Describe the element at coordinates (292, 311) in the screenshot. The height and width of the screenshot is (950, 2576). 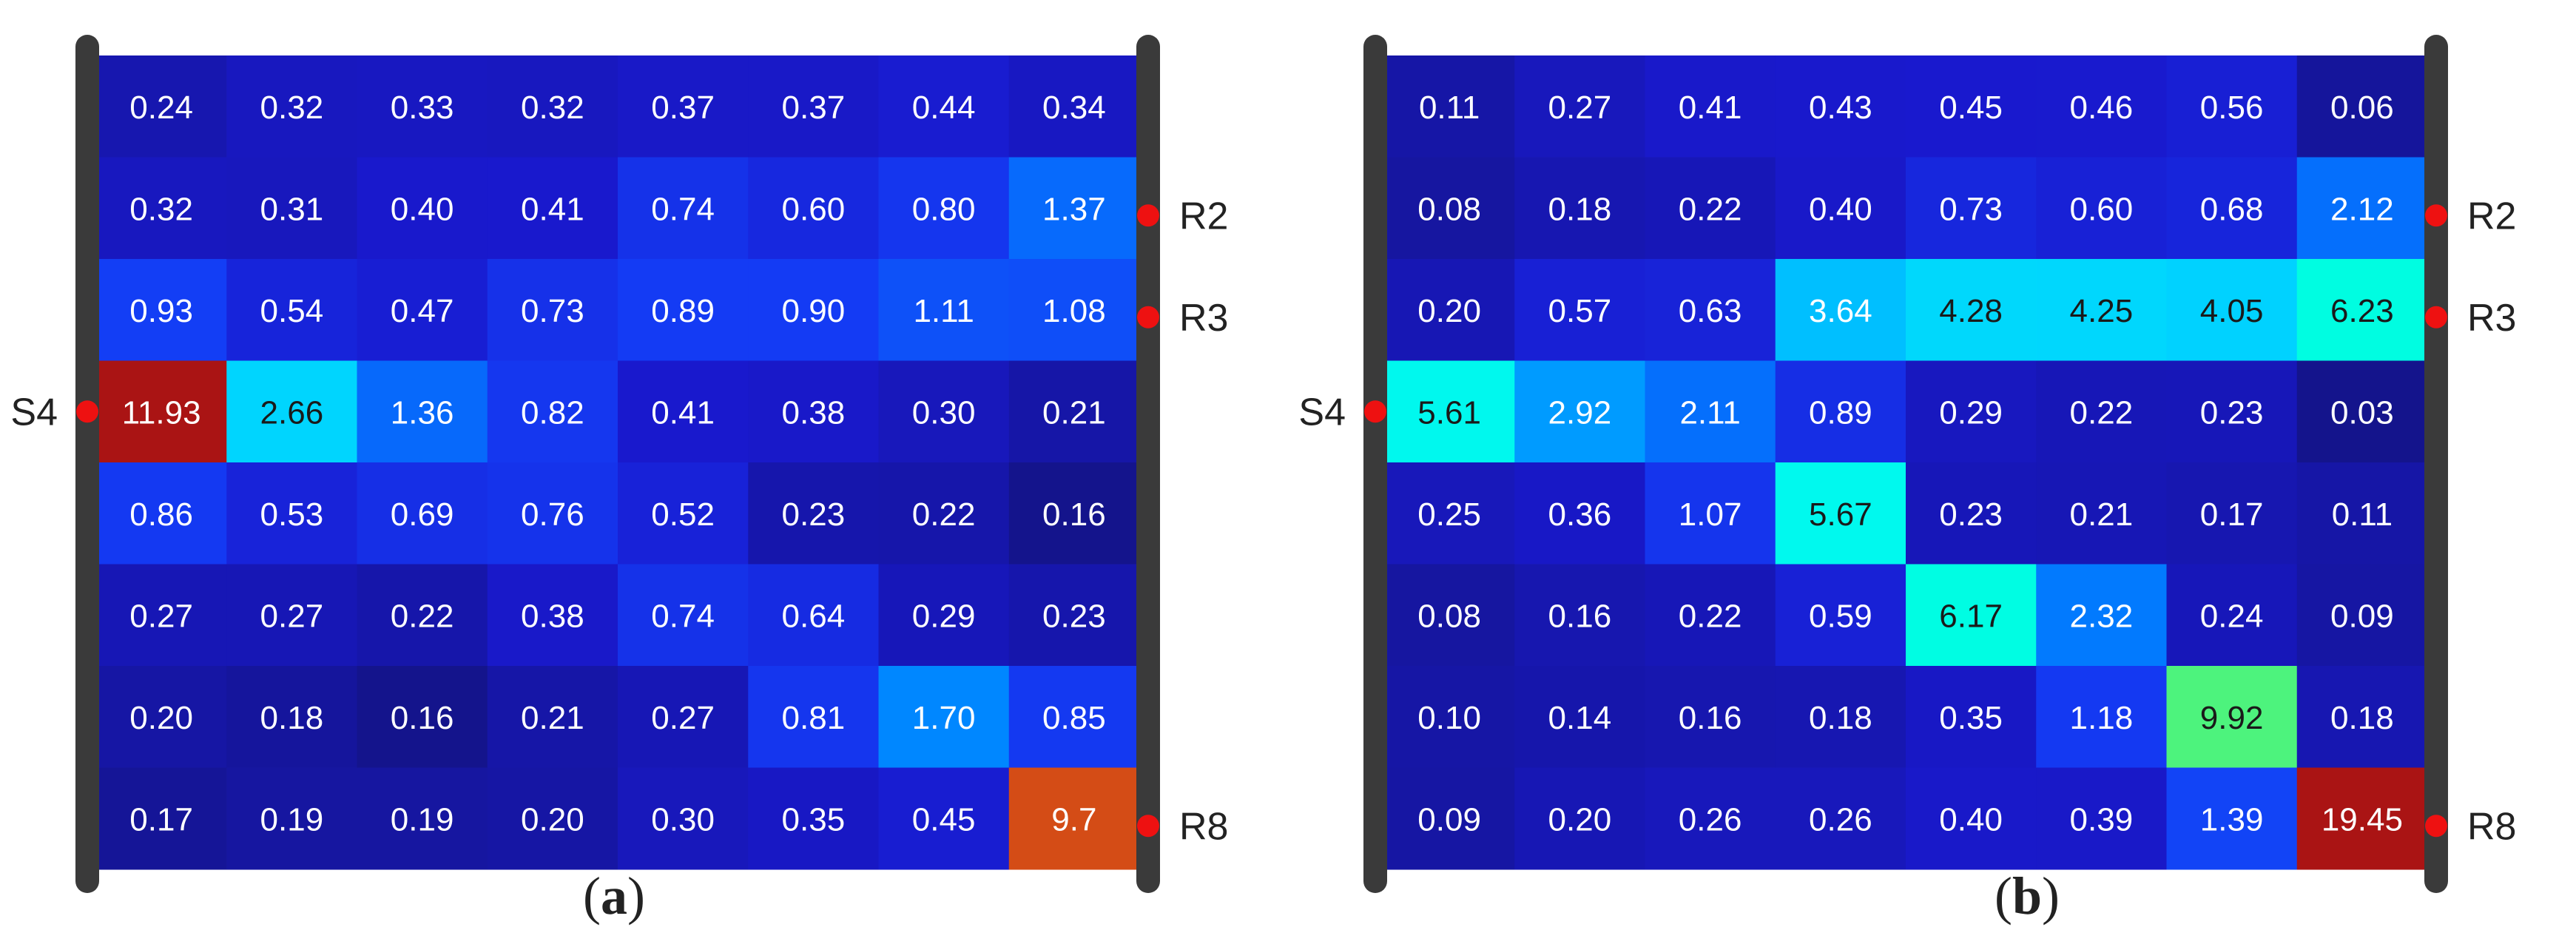
I see `cell-value-label: 0.54` at that location.